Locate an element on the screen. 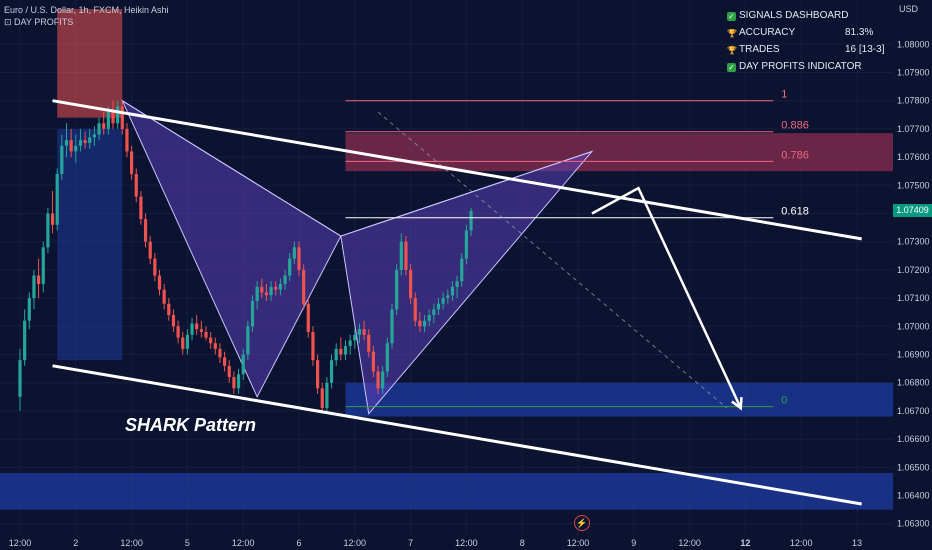 The width and height of the screenshot is (932, 550). price-tick-label: 1.06300 is located at coordinates (913, 524).